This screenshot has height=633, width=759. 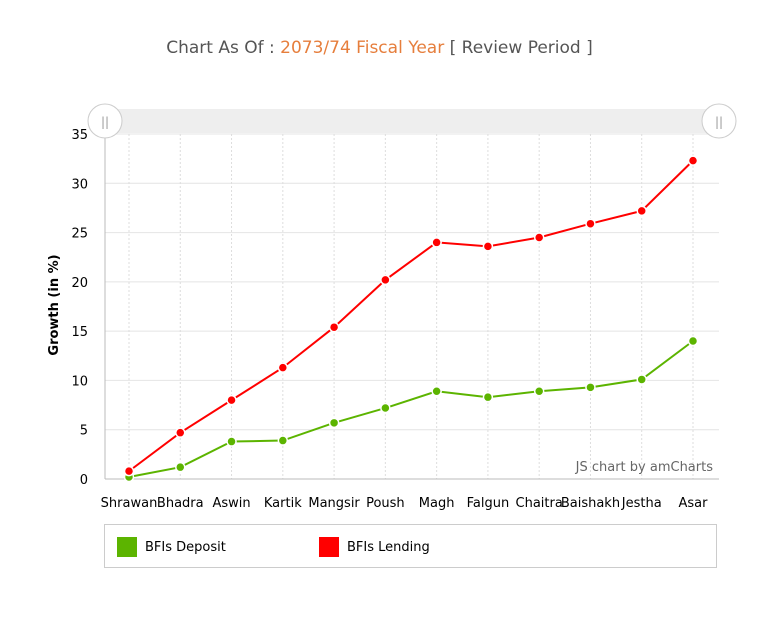 I want to click on y-tick-labels: 0 5 10 15 20 25 30 35, so click(x=79, y=308).